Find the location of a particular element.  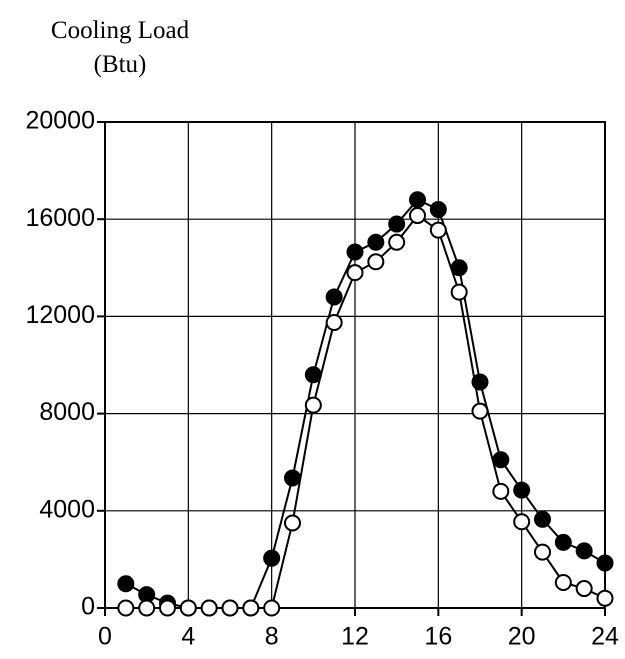

x-tick-label: 12 is located at coordinates (355, 637).